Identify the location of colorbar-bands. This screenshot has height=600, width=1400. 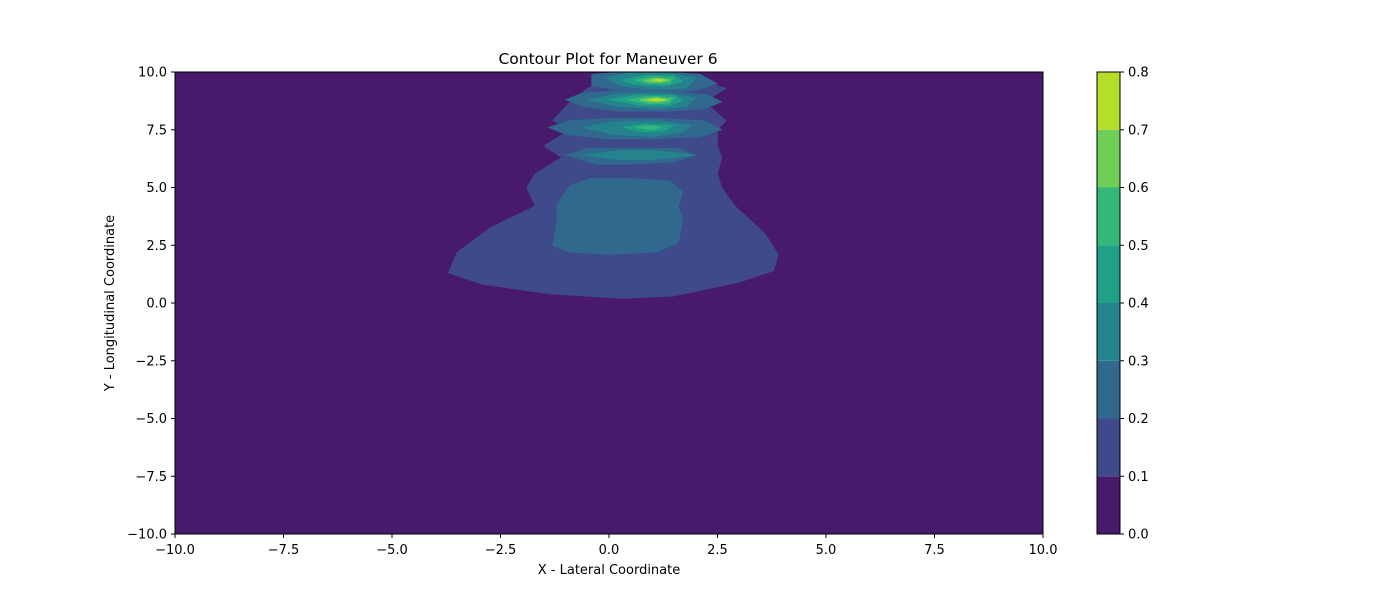
(1108, 303).